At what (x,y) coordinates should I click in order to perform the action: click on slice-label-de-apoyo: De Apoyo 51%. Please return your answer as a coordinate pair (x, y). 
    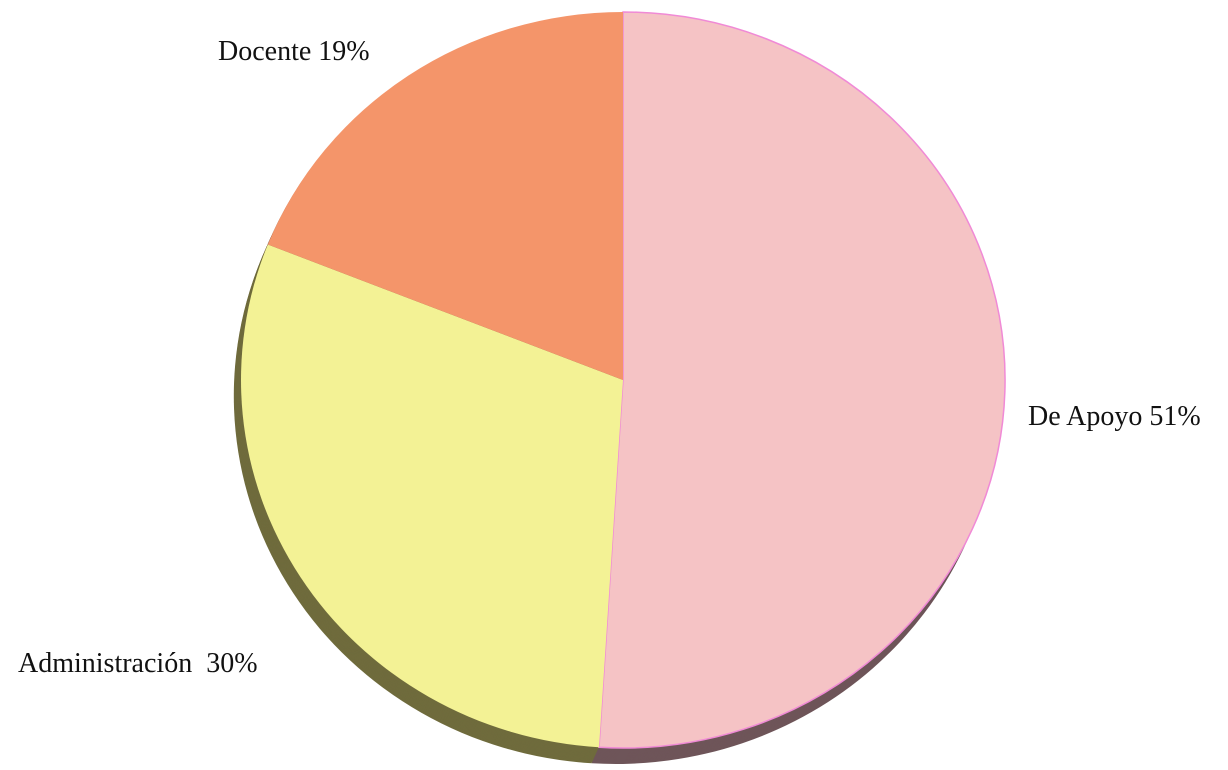
    Looking at the image, I should click on (1114, 416).